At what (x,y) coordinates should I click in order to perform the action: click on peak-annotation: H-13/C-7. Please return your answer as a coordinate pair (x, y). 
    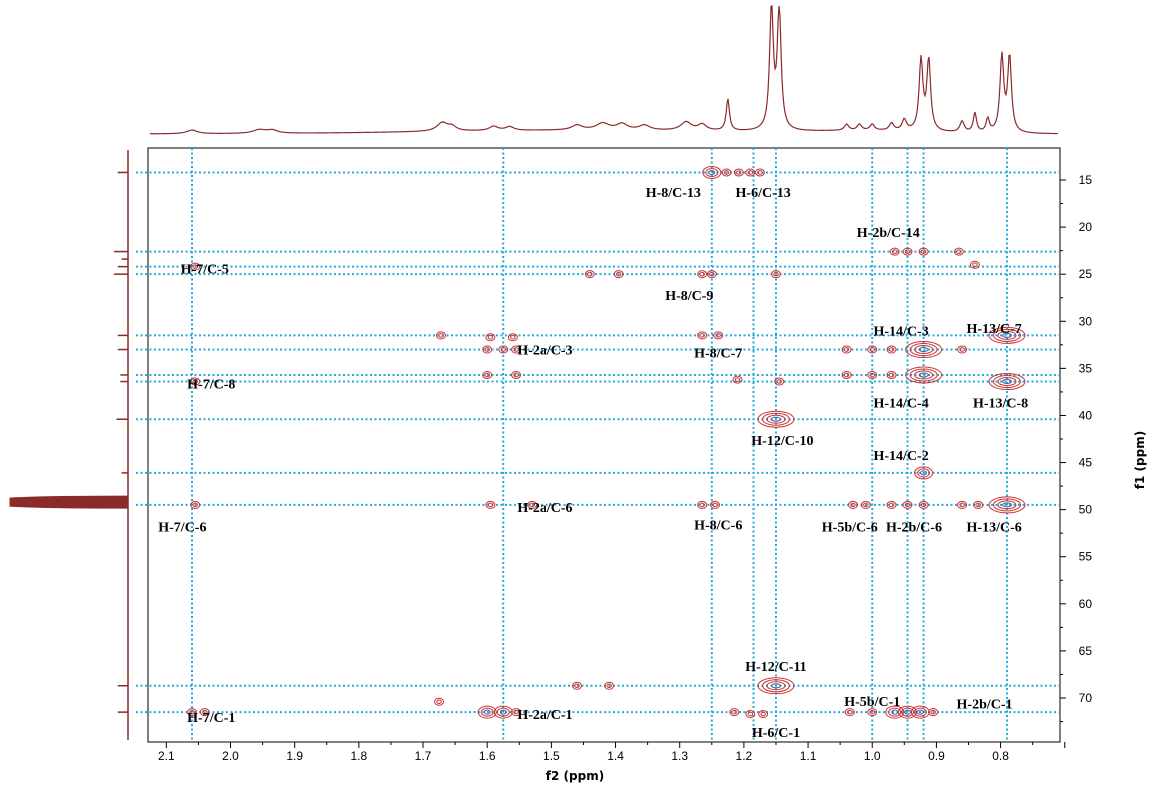
    Looking at the image, I should click on (994, 329).